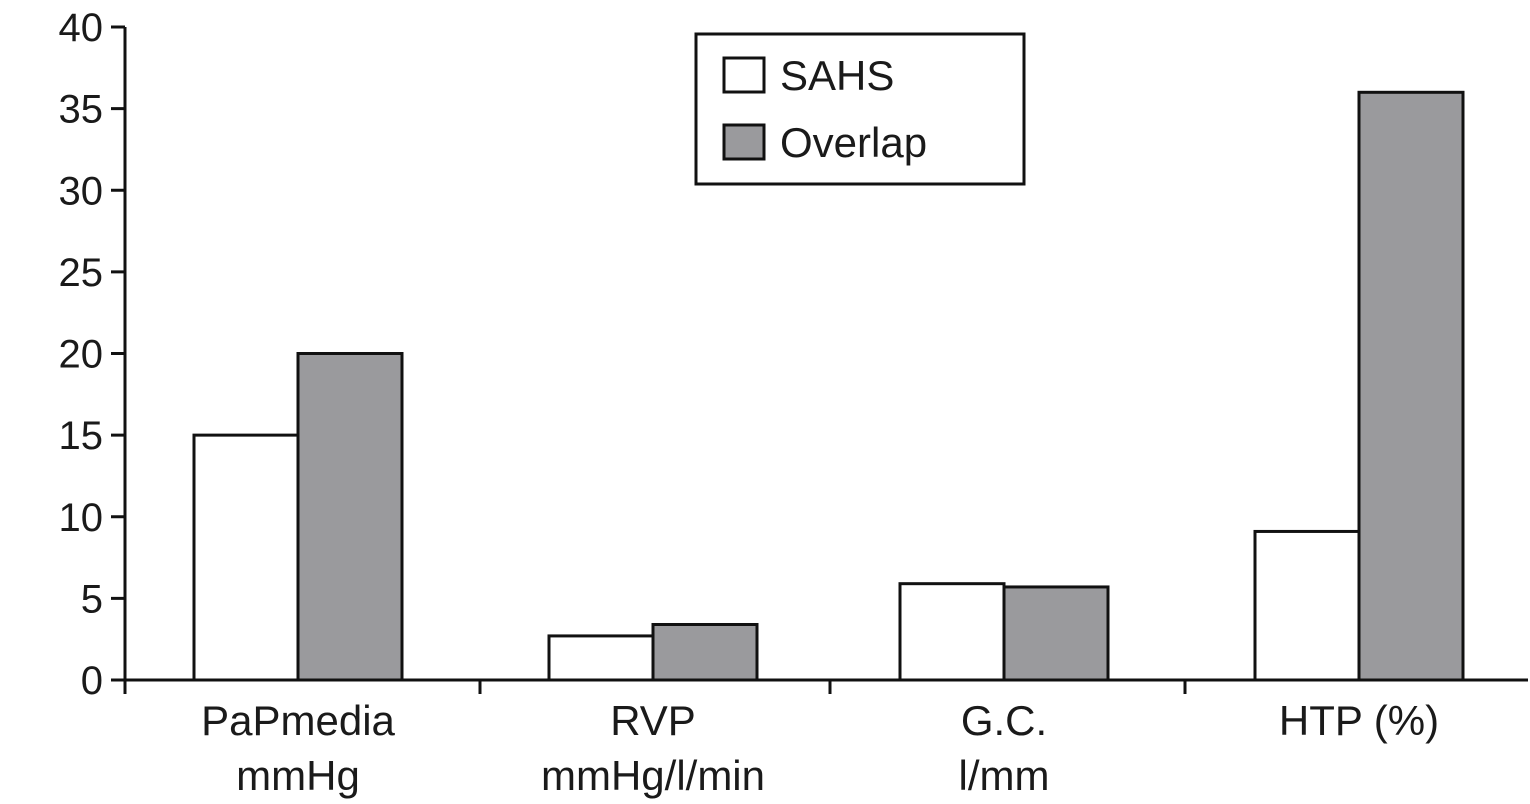 The height and width of the screenshot is (804, 1530). Describe the element at coordinates (1359, 720) in the screenshot. I see `x-category-label-3-0: HTP (%)` at that location.